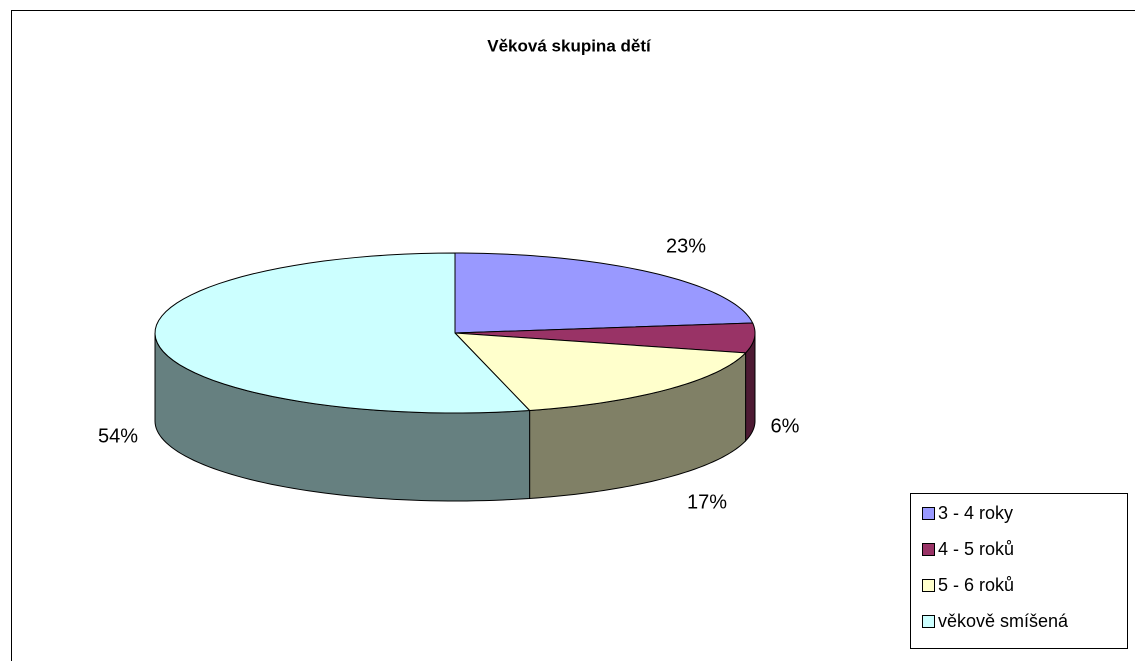 The height and width of the screenshot is (661, 1135). Describe the element at coordinates (707, 502) in the screenshot. I see `data-label: 17%` at that location.